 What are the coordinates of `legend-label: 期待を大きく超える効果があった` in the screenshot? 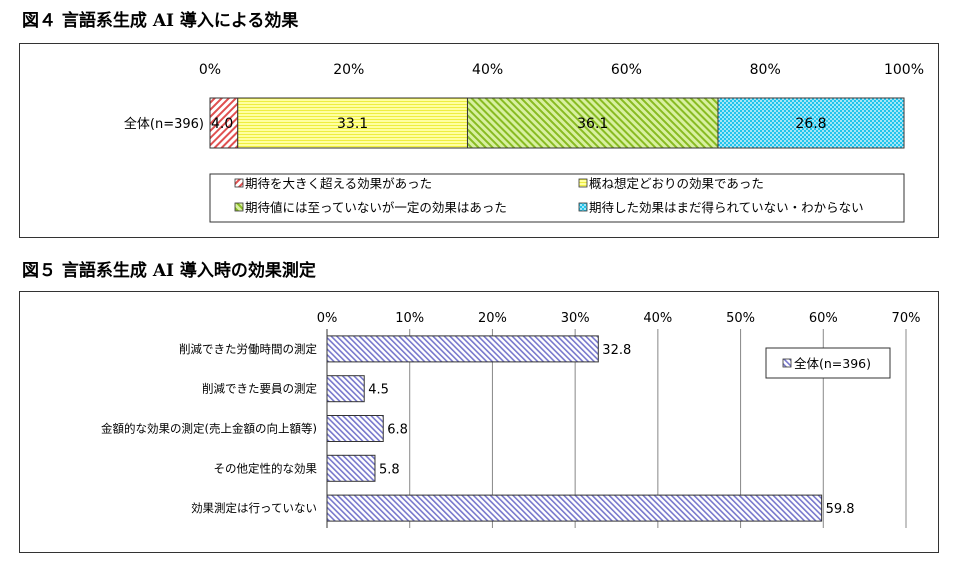 It's located at (338, 183).